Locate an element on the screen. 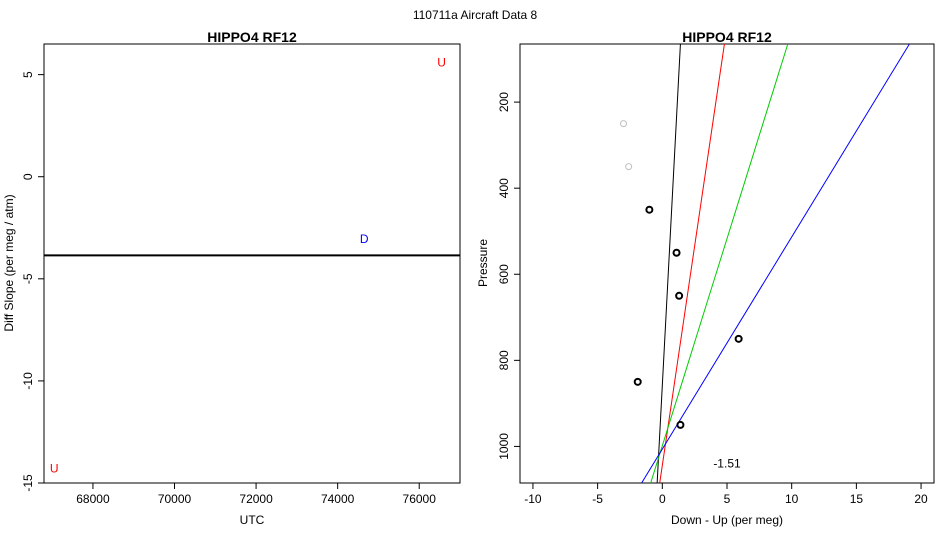 Image resolution: width=950 pixels, height=550 pixels. left-y-tick-label: 0 is located at coordinates (28, 176).